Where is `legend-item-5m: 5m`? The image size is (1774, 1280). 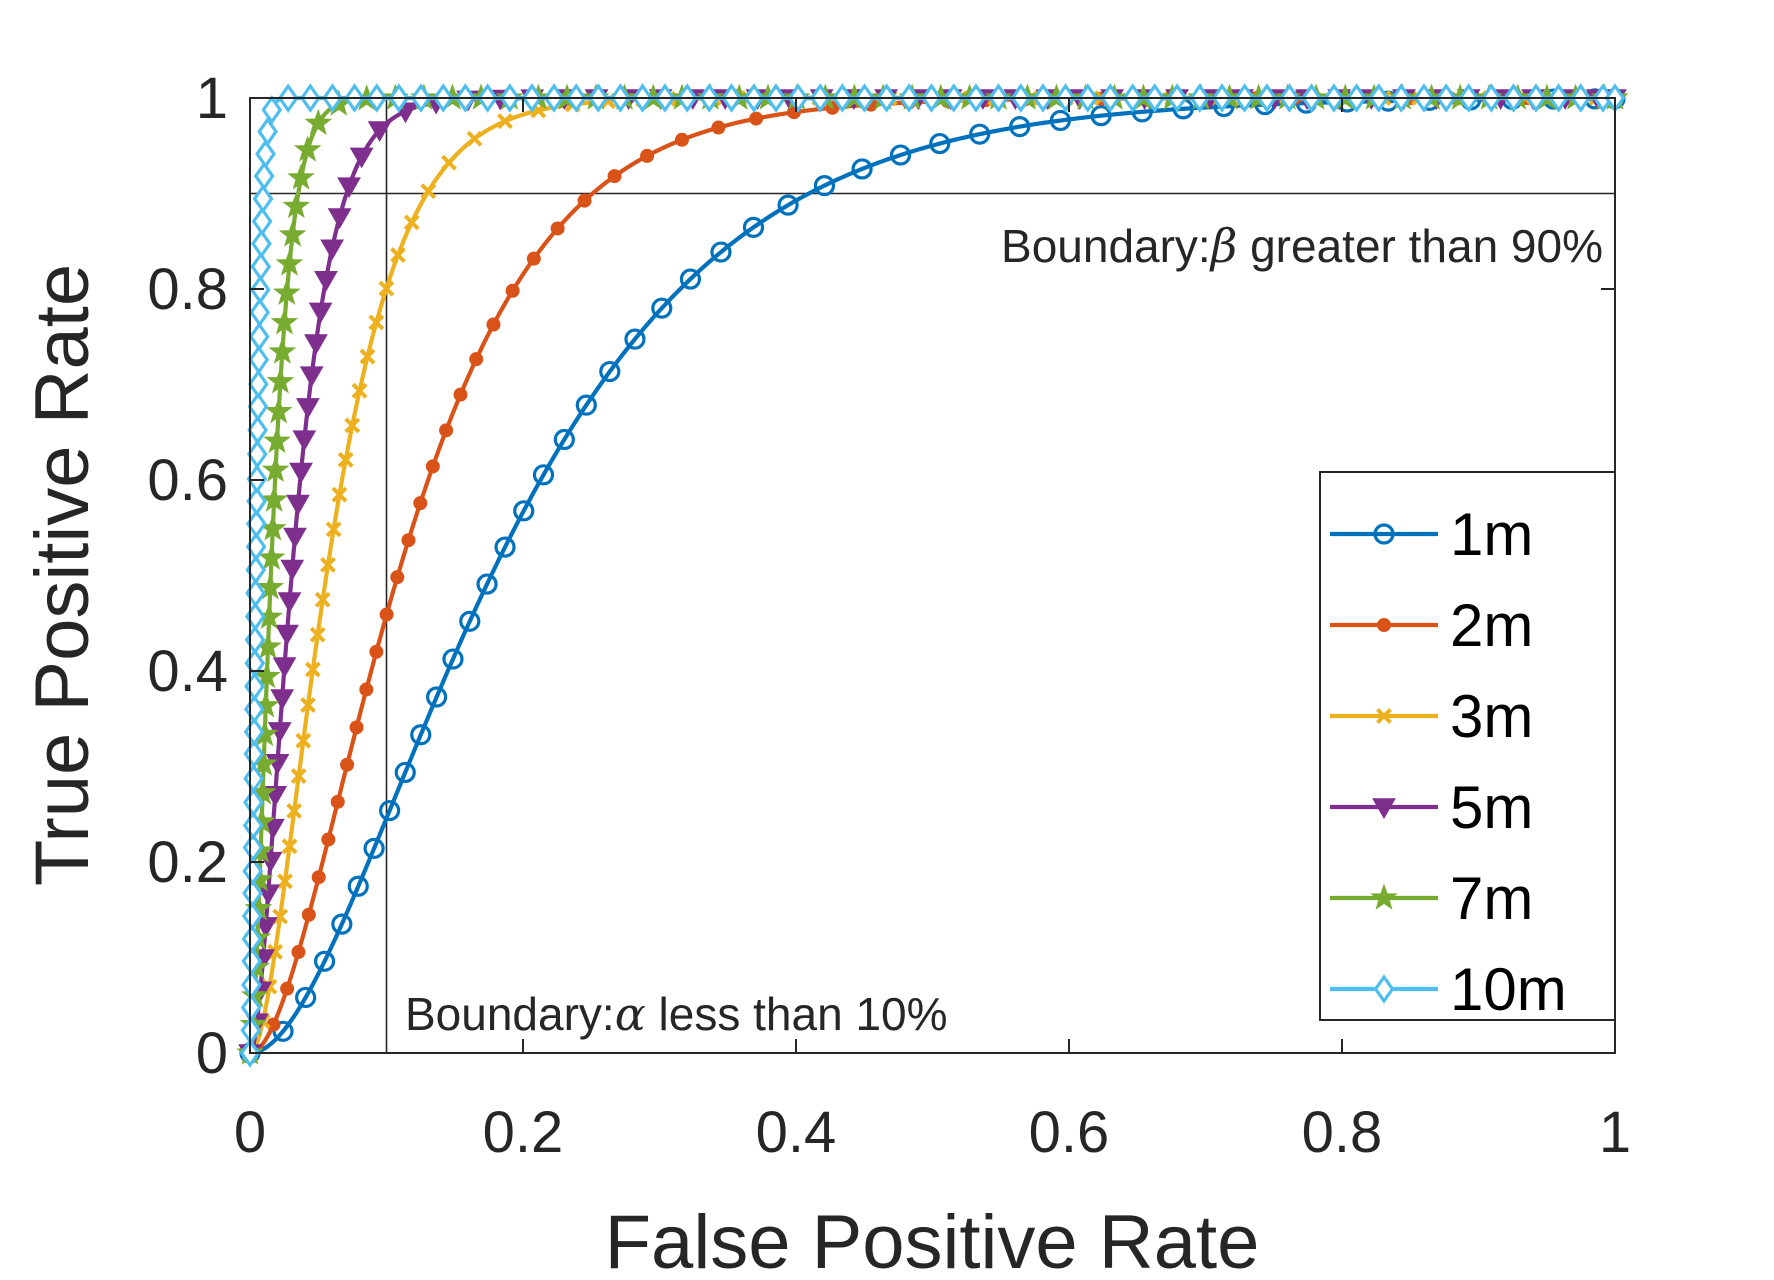 legend-item-5m: 5m is located at coordinates (1431, 807).